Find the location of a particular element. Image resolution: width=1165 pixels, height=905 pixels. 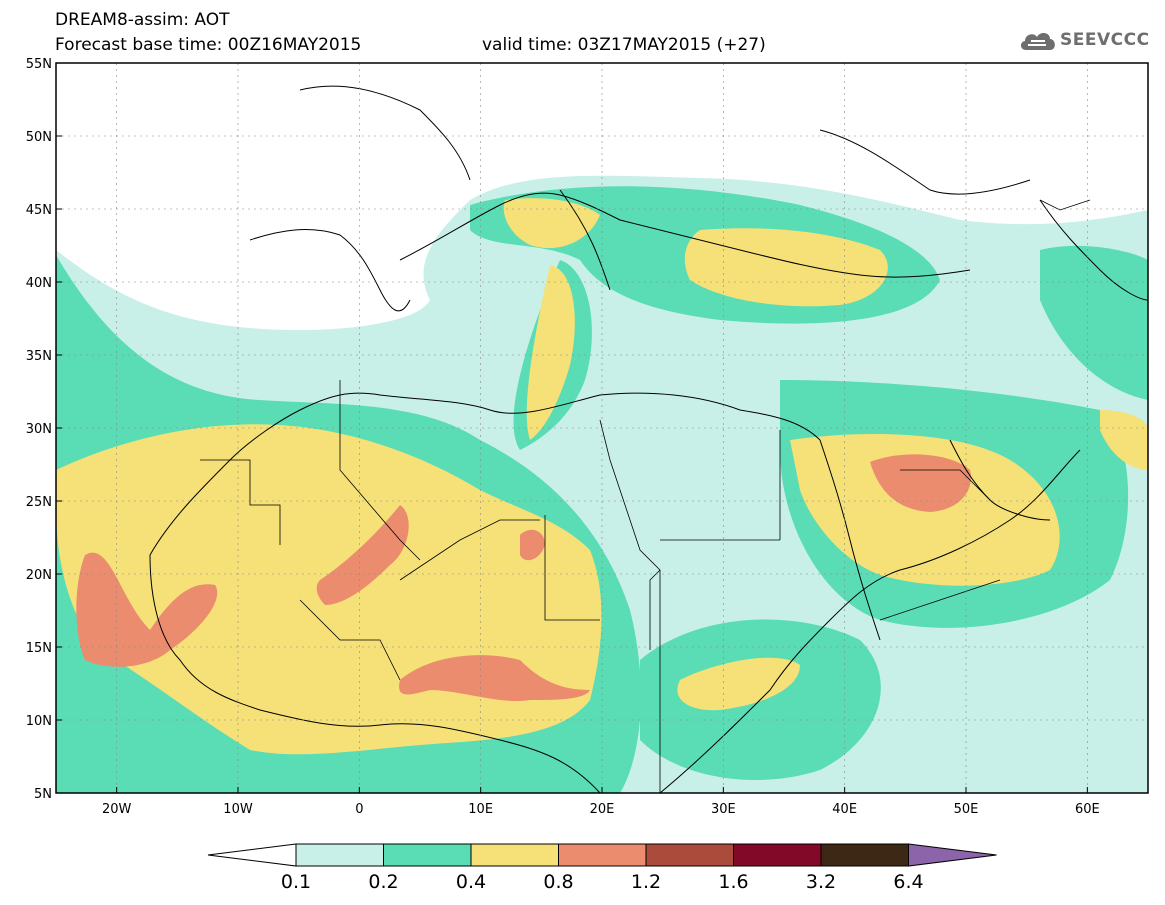

lat-label: 15N is located at coordinates (39, 648).